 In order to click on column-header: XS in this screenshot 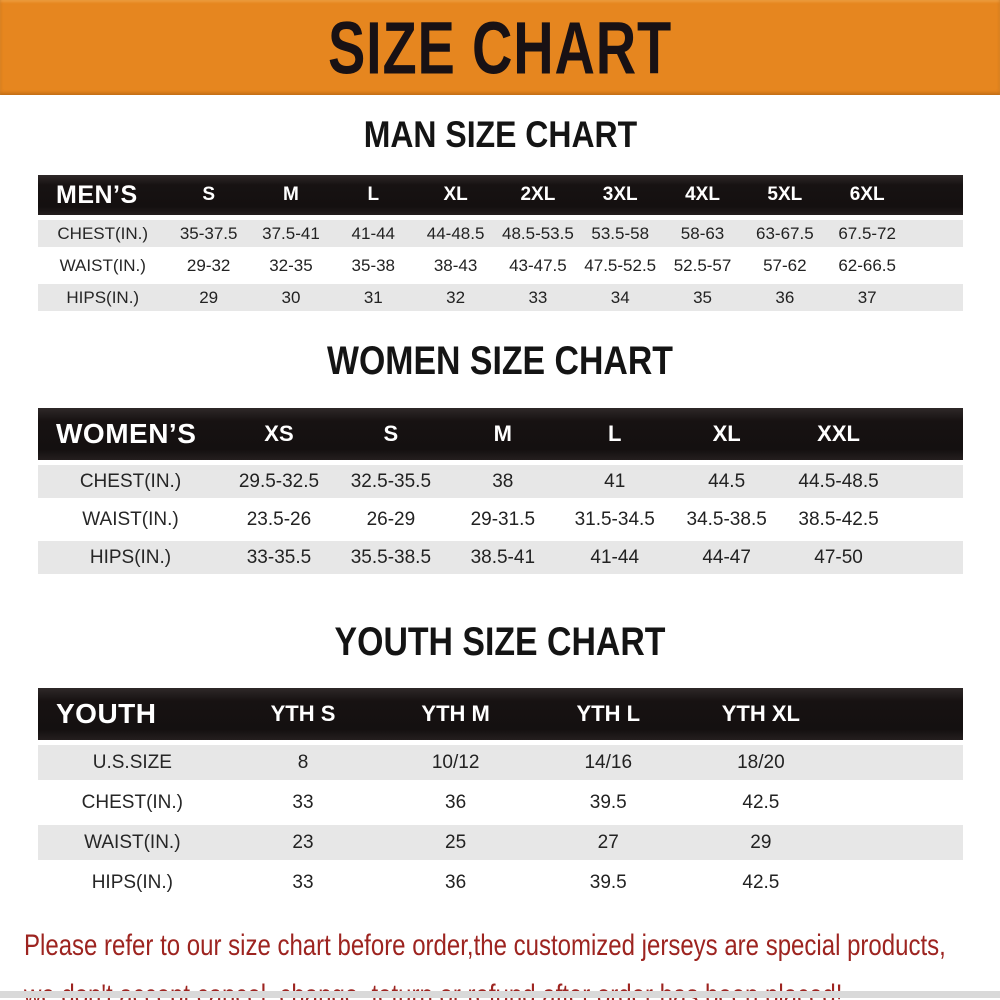, I will do `click(279, 434)`.